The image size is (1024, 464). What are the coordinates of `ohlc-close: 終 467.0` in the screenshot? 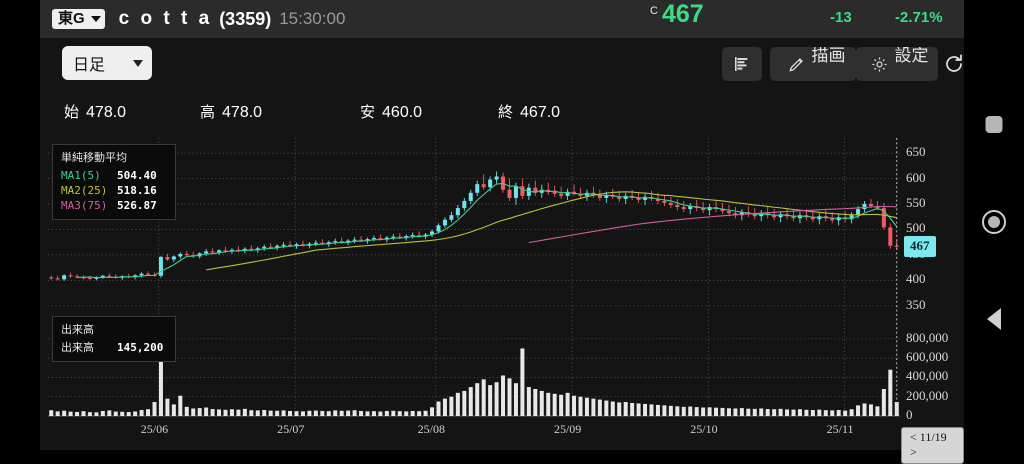 It's located at (529, 111).